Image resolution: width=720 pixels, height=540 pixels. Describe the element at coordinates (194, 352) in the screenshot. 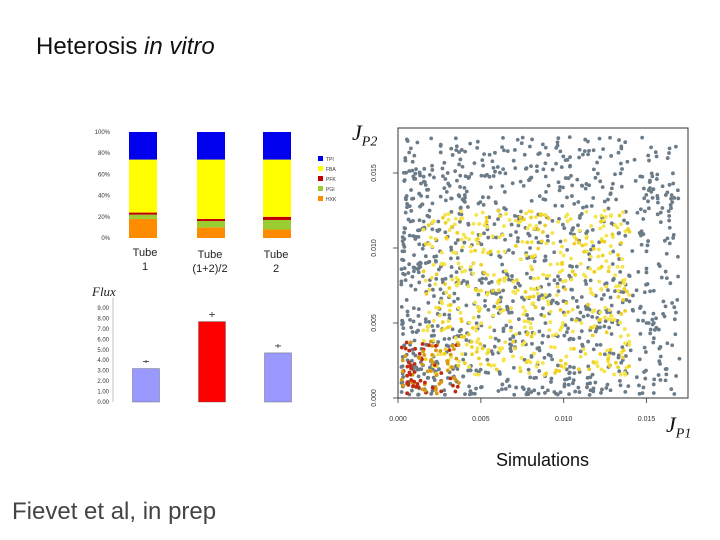

I see `flux-bar-chart: 0.00 1.00 2.00 3.00 4.00 5.00 6.00 7.00 8.00 9.00` at that location.